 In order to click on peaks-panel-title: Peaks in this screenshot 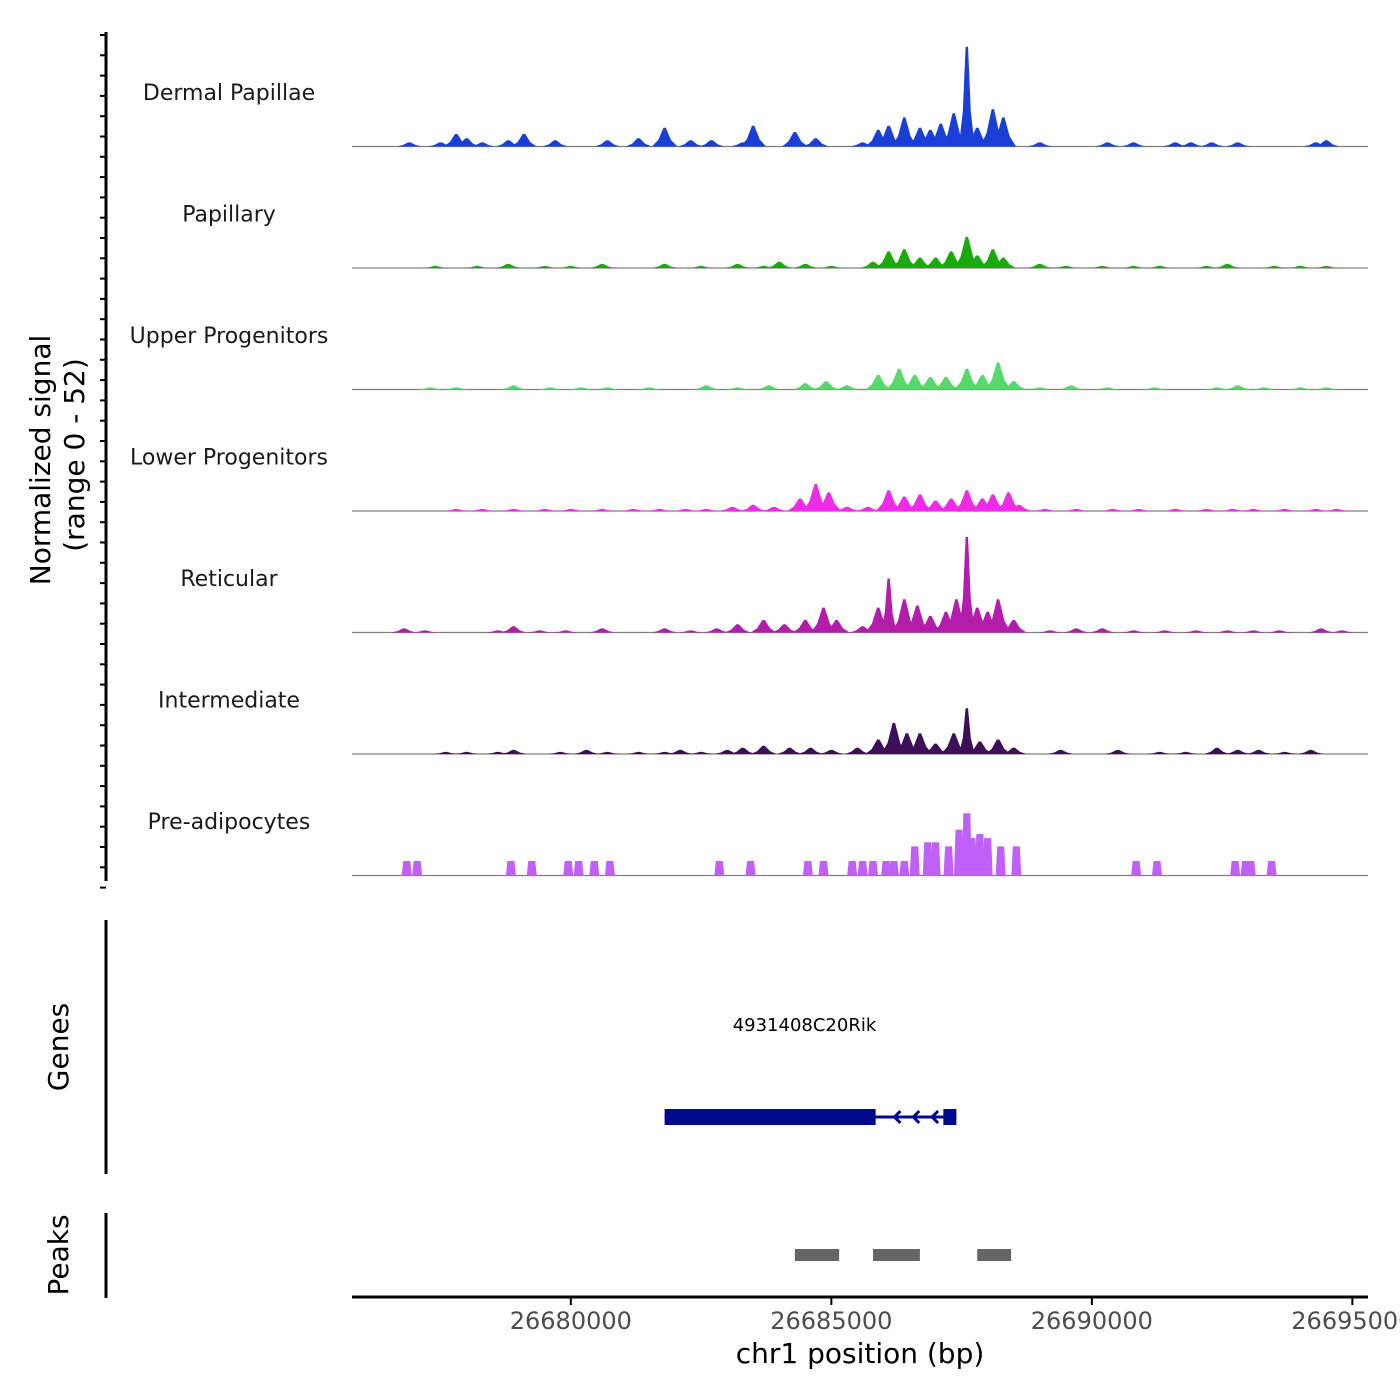, I will do `click(58, 1254)`.